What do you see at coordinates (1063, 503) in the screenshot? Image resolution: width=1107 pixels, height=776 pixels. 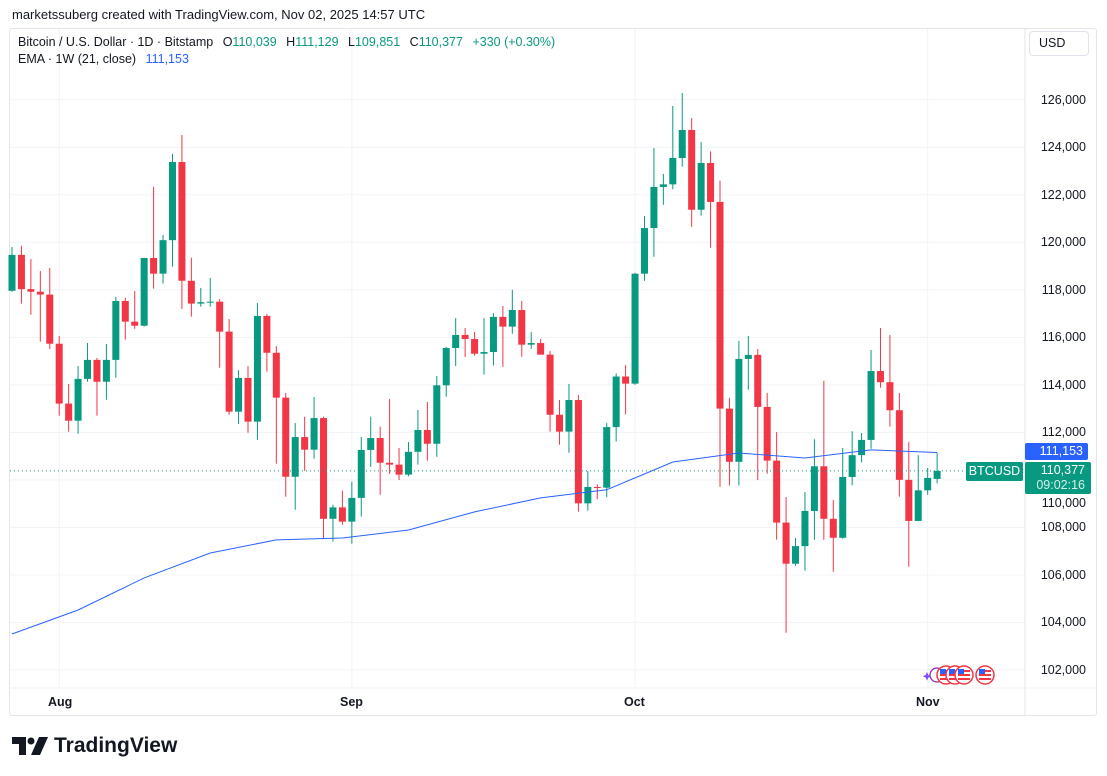 I see `price-tick-label: 110,000` at bounding box center [1063, 503].